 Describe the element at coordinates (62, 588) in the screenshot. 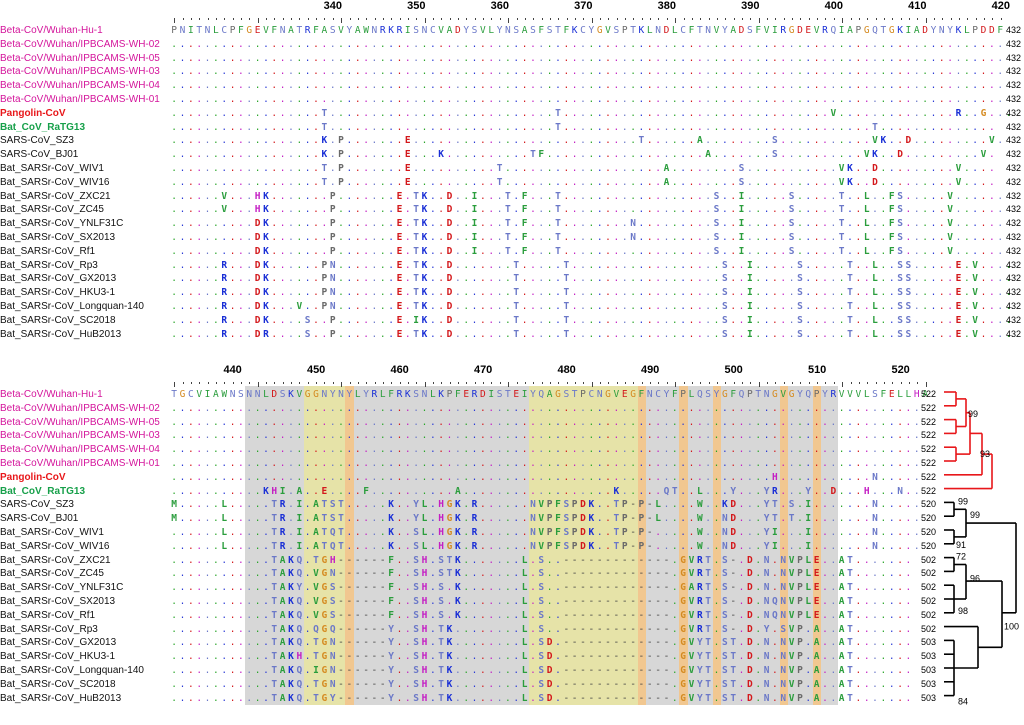

I see `sequence-name: Bat_SARSr-CoV_YNLF31C` at that location.